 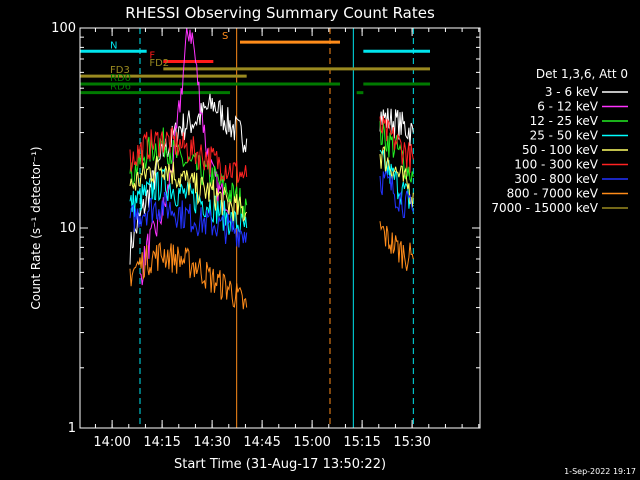 What do you see at coordinates (311, 442) in the screenshot?
I see `x-tick-label-5: 15:00` at bounding box center [311, 442].